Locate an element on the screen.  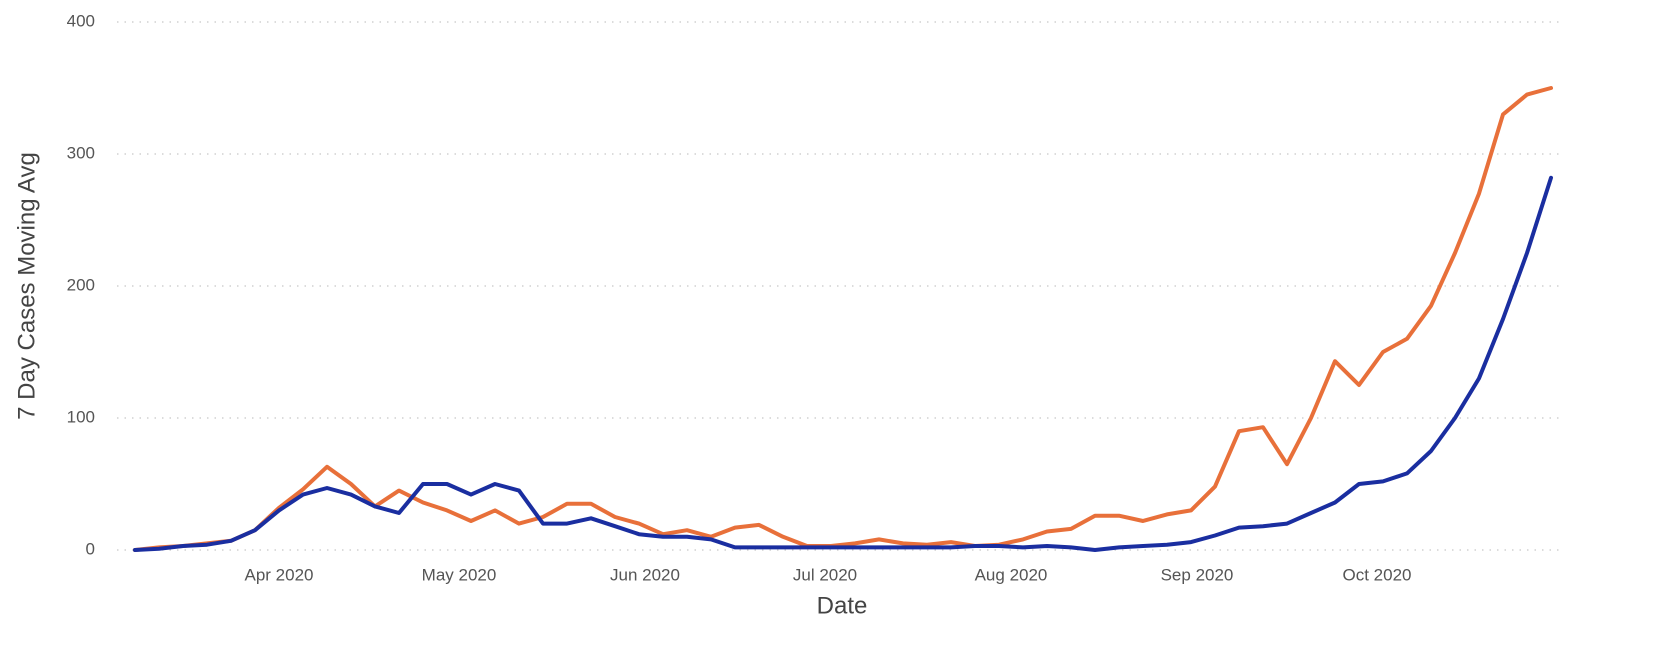
y-tick-label: 100 is located at coordinates (81, 416).